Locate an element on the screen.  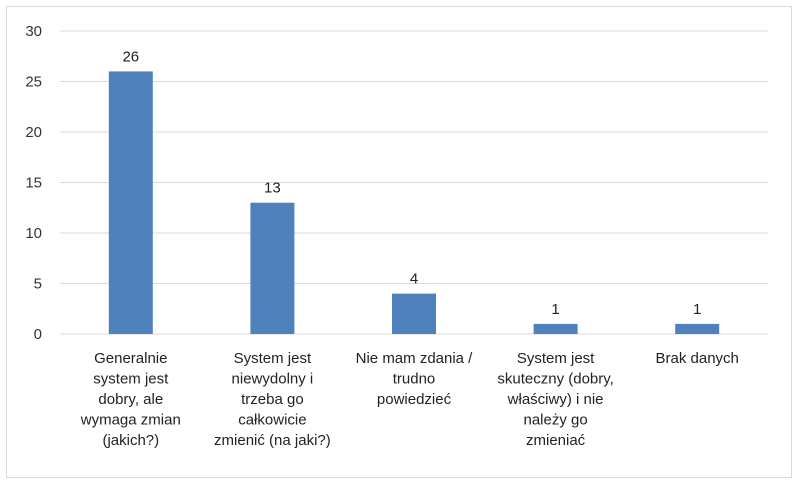
y-tick-label-5: 5 is located at coordinates (38, 284).